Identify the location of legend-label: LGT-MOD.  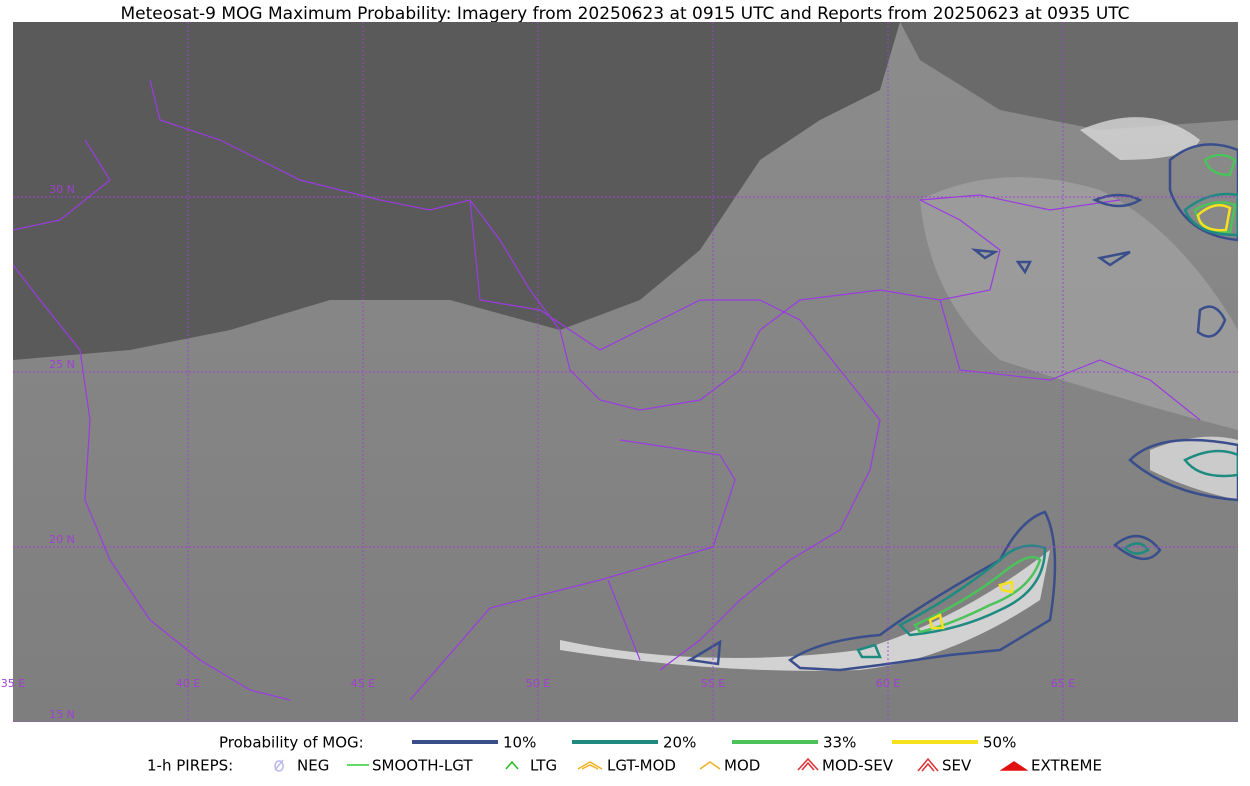
(641, 766).